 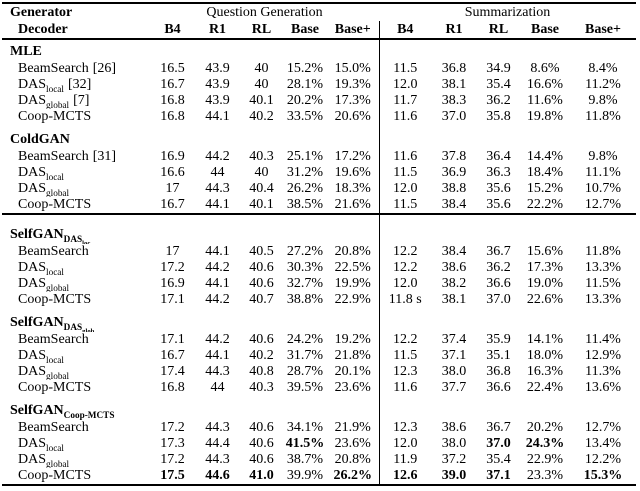 I want to click on cell-qg-rl: 40.6, so click(x=261, y=283).